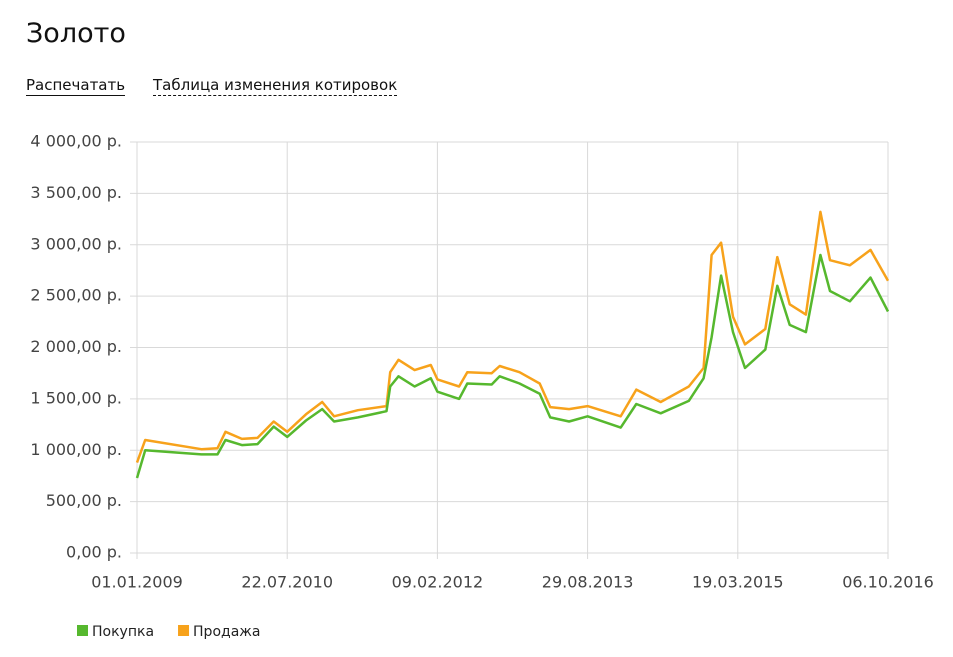 The image size is (953, 657). I want to click on y-tick-label: 0,00 р., so click(94, 552).